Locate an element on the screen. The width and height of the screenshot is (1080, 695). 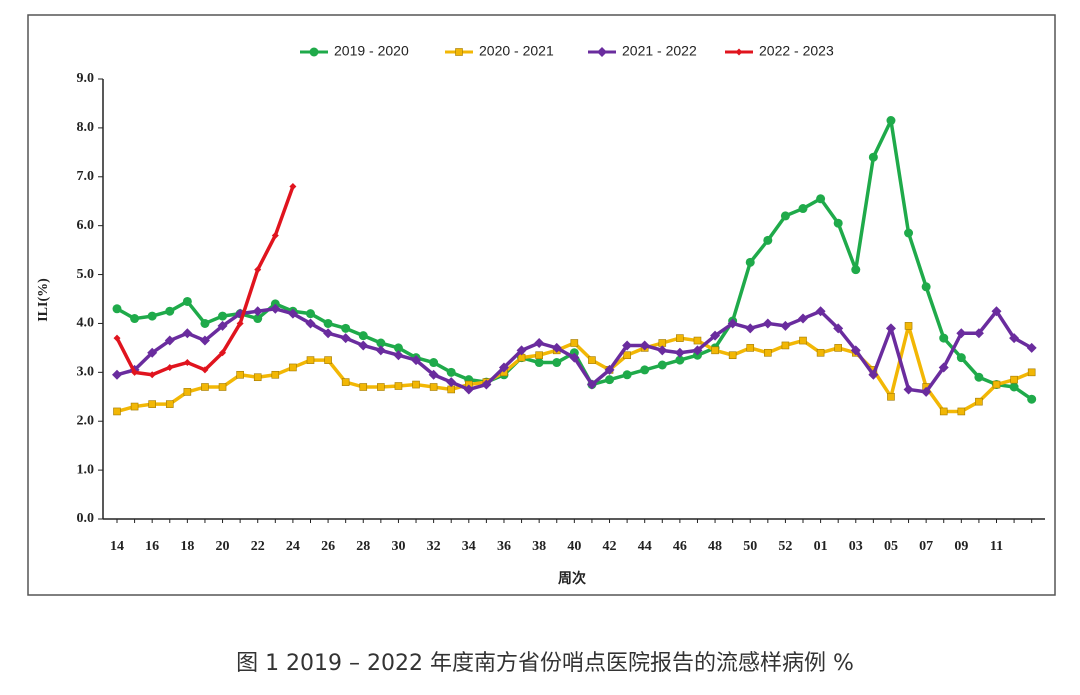
x-tick-label: 40 is located at coordinates (574, 546).